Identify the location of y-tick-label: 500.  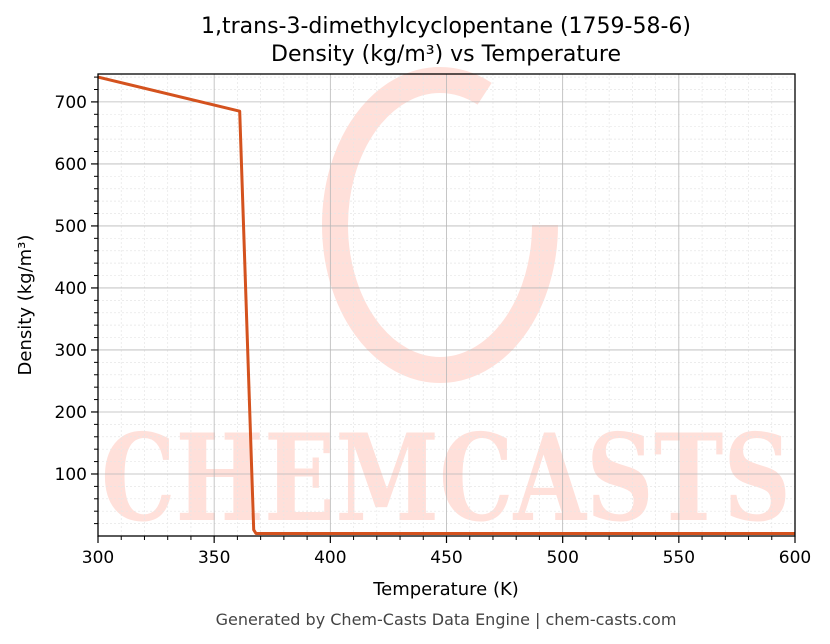
(71, 227).